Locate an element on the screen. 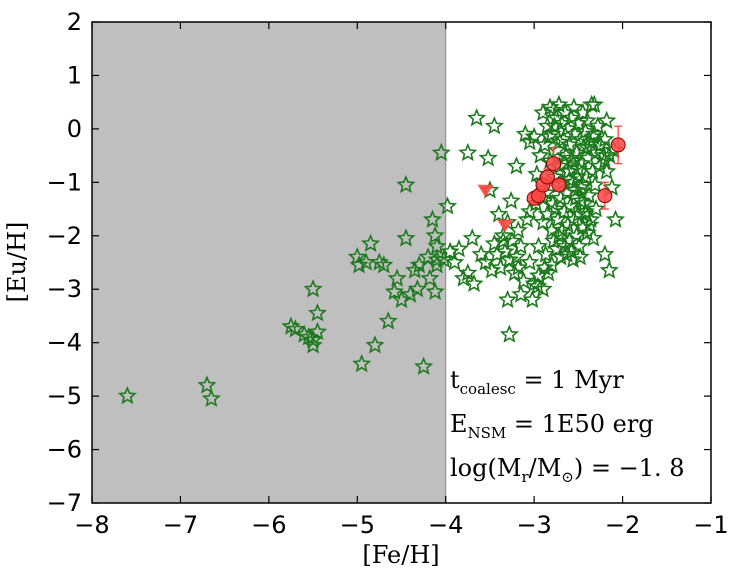 The width and height of the screenshot is (742, 581). annotation-coalescence-time: tcoalesc = 1 Myr is located at coordinates (537, 382).